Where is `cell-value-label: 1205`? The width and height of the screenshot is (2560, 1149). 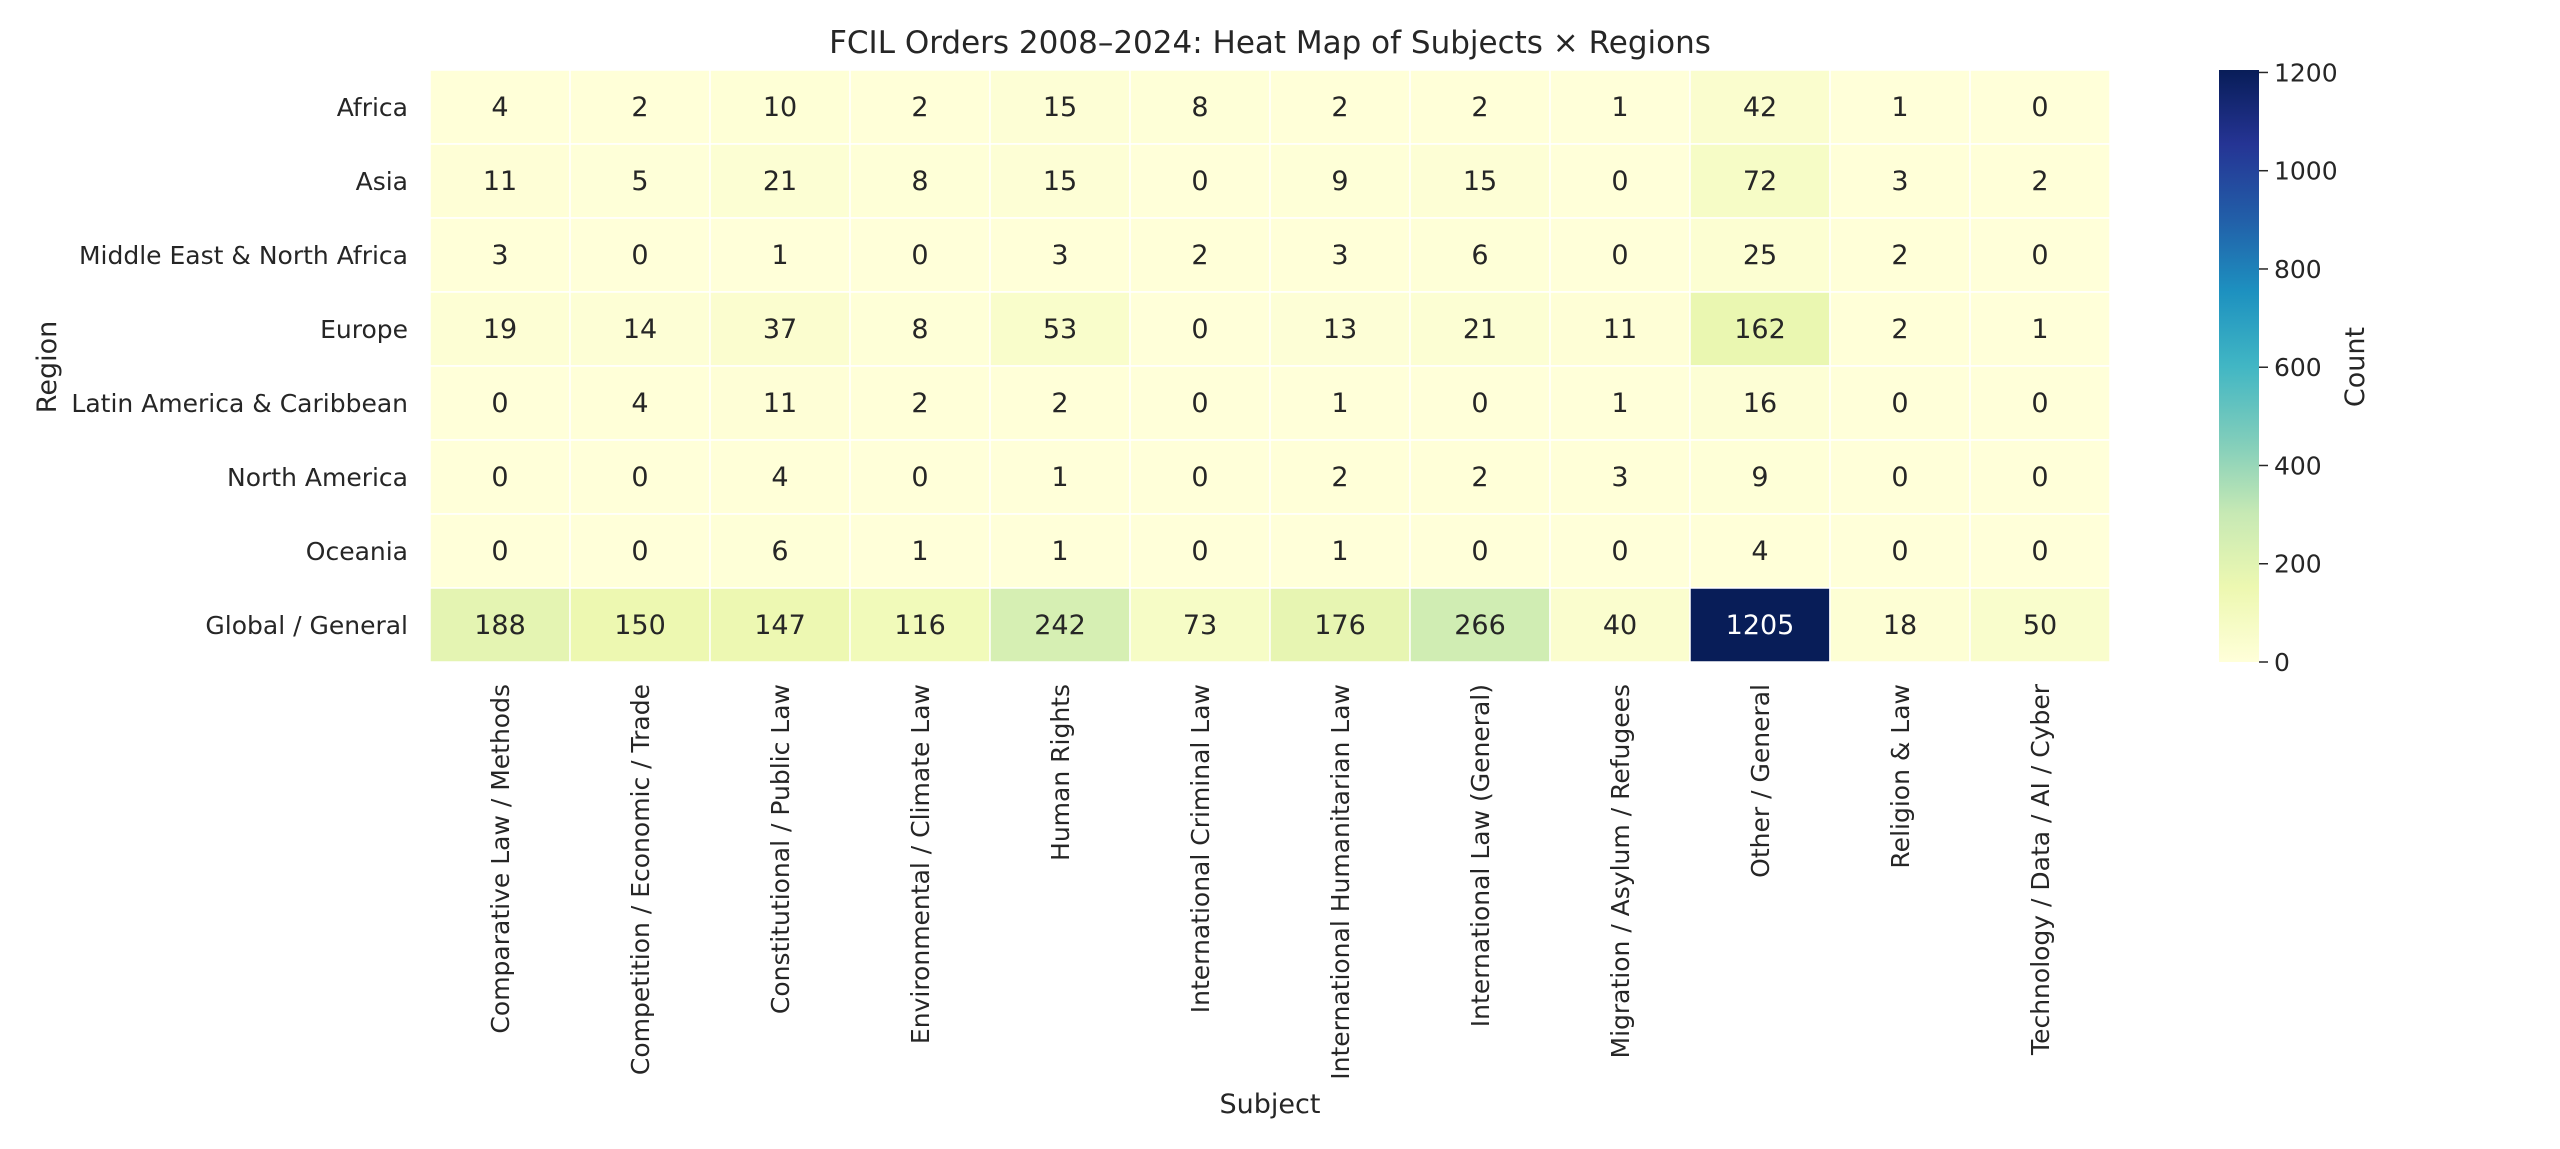
cell-value-label: 1205 is located at coordinates (1760, 625).